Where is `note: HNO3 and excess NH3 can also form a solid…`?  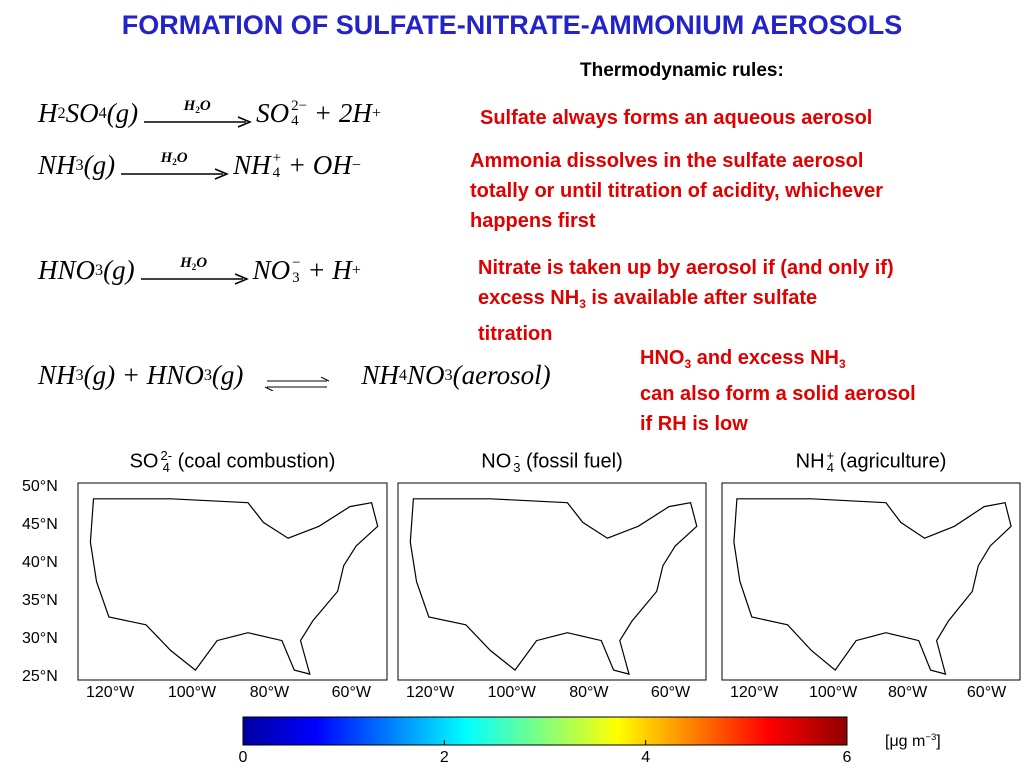 note: HNO3 and excess NH3 can also form a solid… is located at coordinates (778, 391).